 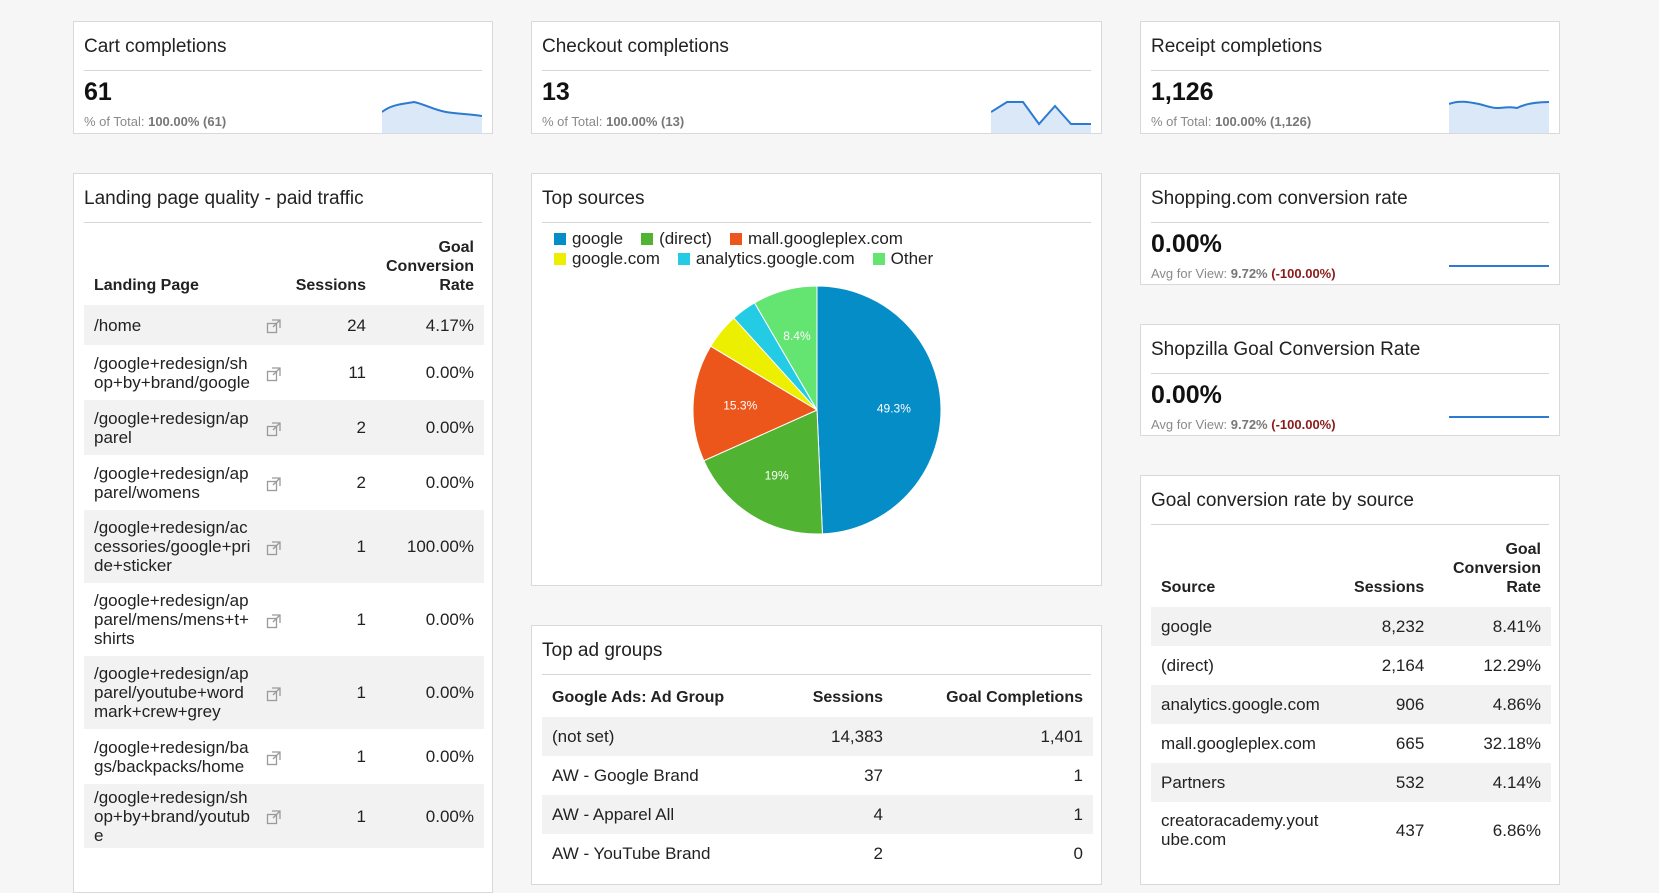 I want to click on metric-subtext: % of Total: 100.00% (61), so click(x=155, y=121).